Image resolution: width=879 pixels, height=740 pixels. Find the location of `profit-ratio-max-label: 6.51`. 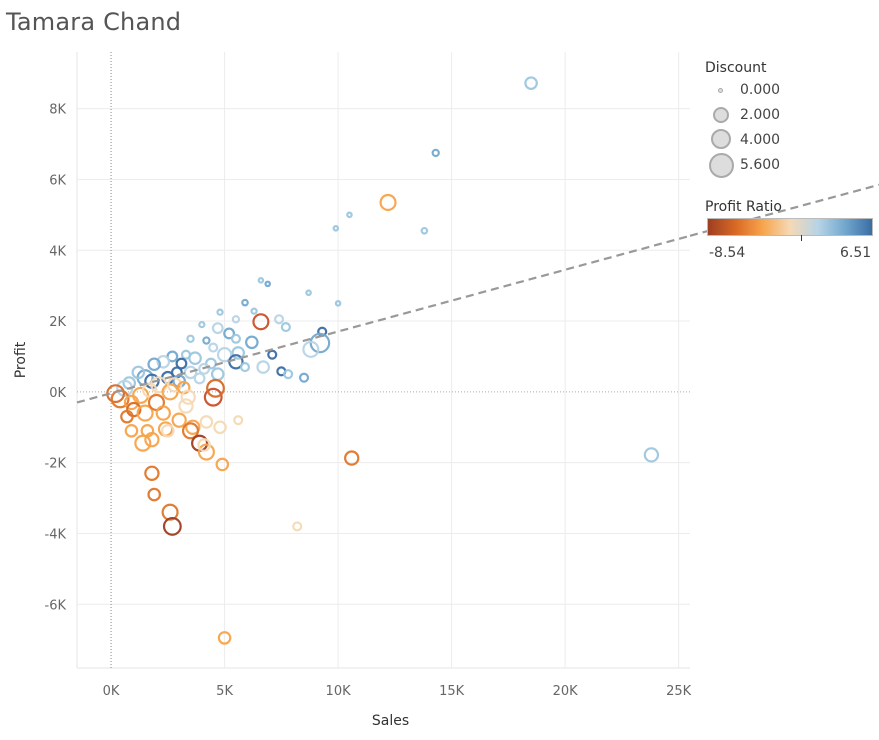

profit-ratio-max-label: 6.51 is located at coordinates (856, 253).